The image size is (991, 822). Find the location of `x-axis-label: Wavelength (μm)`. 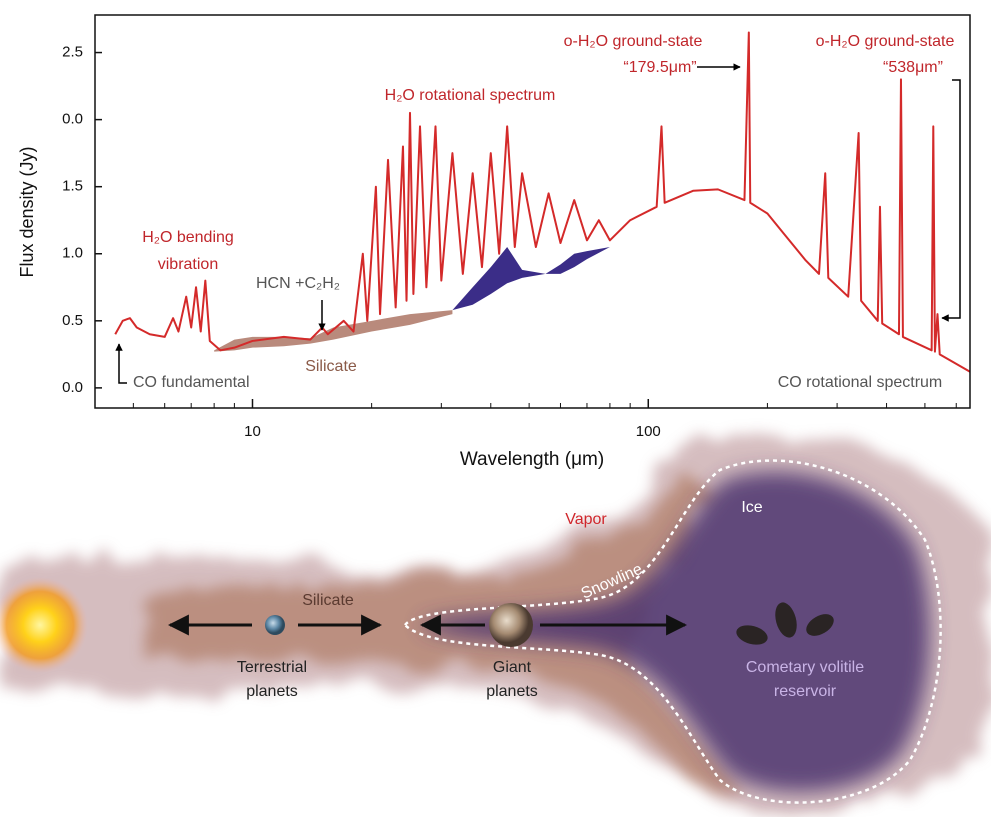

x-axis-label: Wavelength (μm) is located at coordinates (532, 459).